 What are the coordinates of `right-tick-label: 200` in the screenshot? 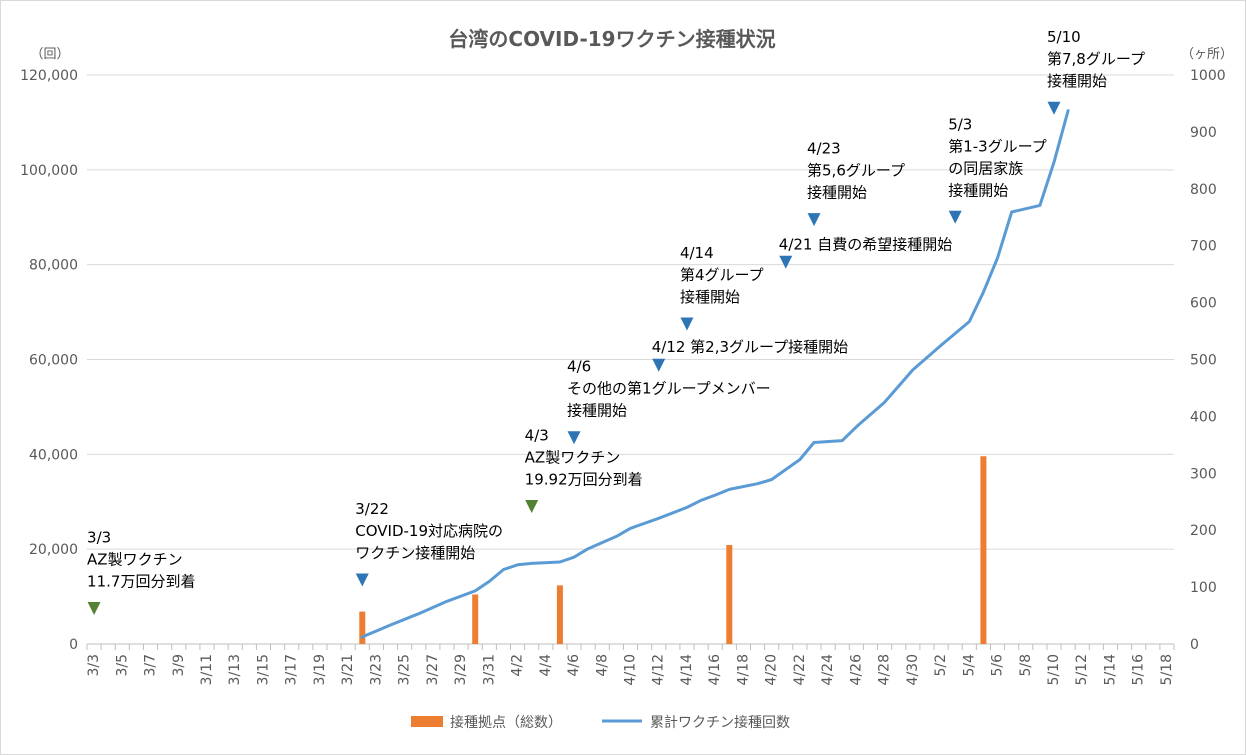 It's located at (1203, 531).